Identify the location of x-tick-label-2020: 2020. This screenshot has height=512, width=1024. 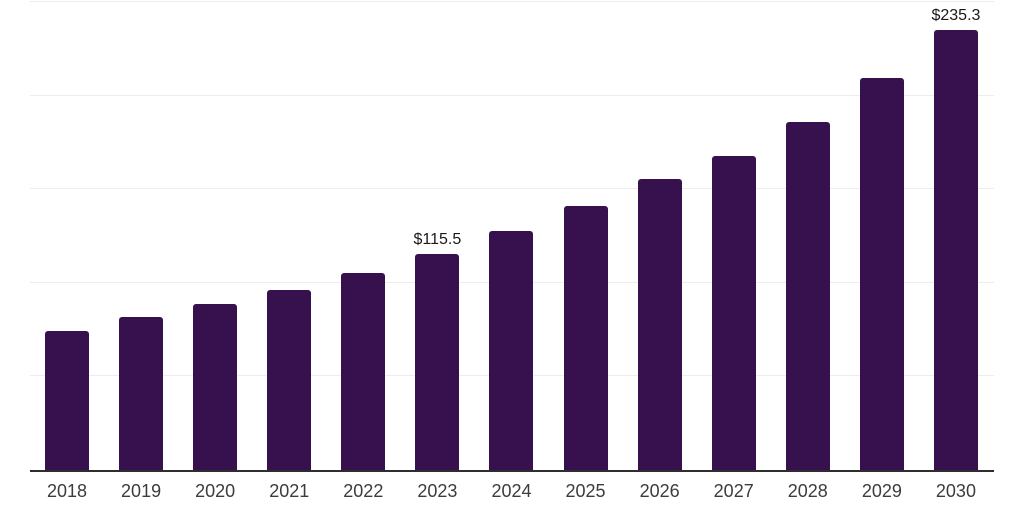
(215, 491).